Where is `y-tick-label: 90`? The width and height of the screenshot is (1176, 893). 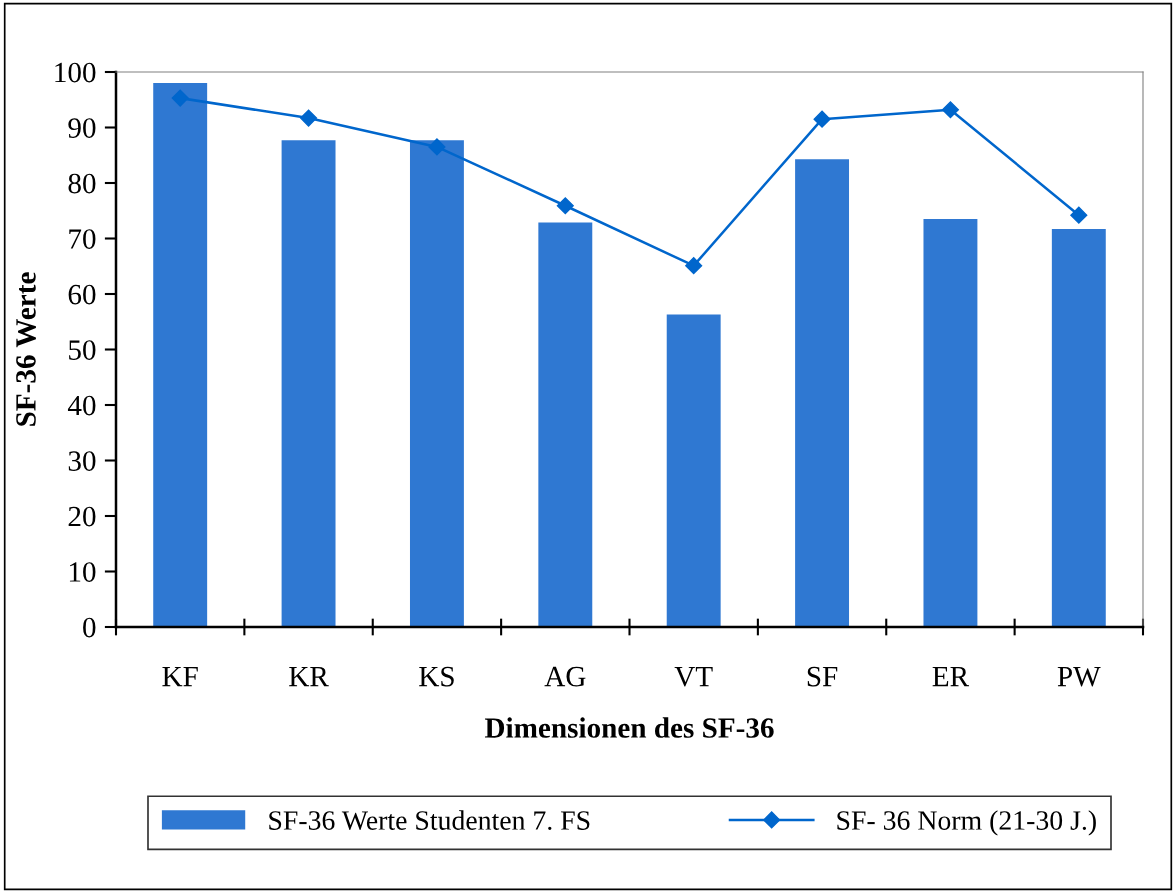 y-tick-label: 90 is located at coordinates (82, 128).